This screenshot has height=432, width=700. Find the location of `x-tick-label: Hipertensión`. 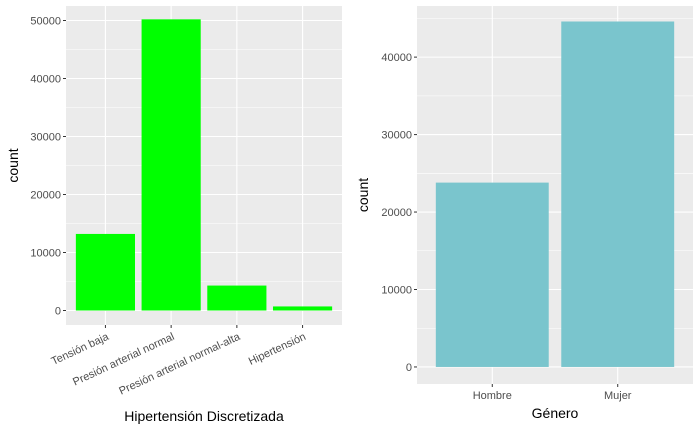

x-tick-label: Hipertensión is located at coordinates (277, 349).